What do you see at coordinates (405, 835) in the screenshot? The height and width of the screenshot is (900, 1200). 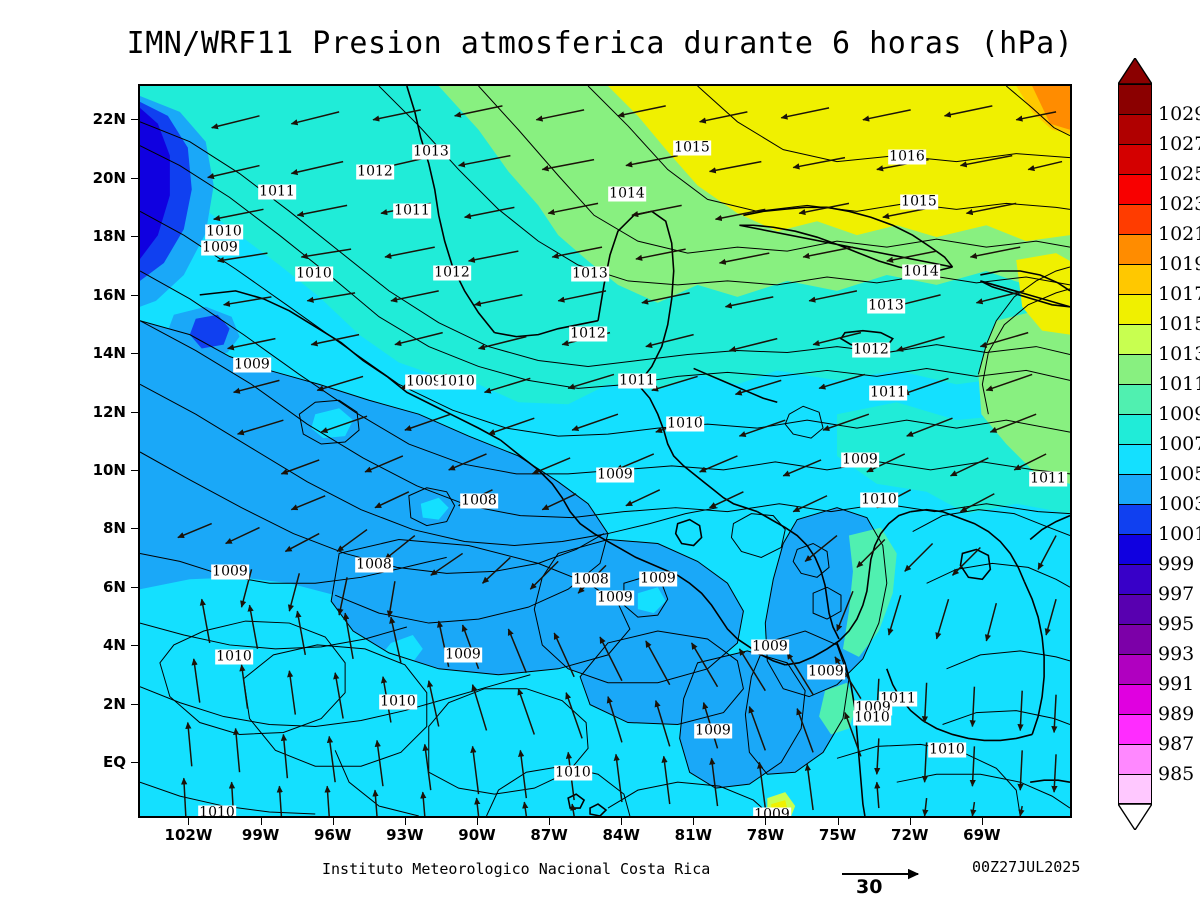 I see `x-axis-label: 93W` at bounding box center [405, 835].